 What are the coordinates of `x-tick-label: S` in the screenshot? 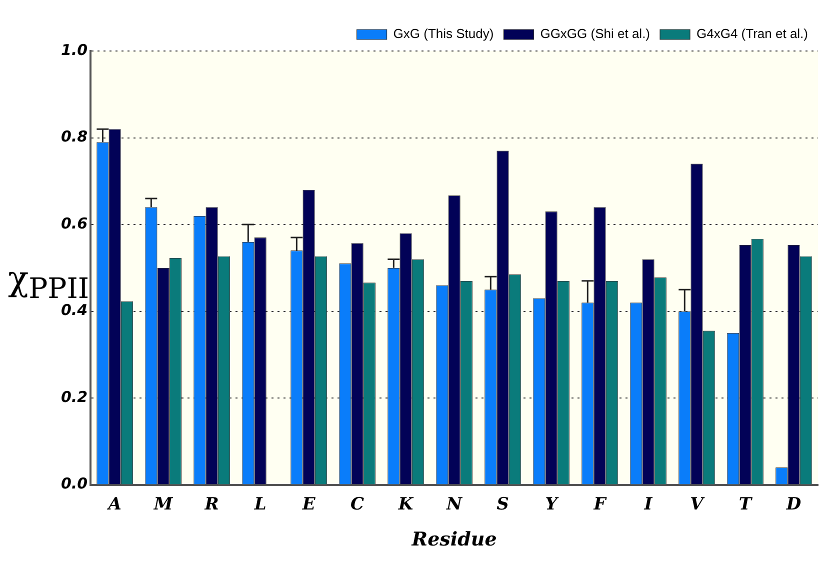 It's located at (502, 504).